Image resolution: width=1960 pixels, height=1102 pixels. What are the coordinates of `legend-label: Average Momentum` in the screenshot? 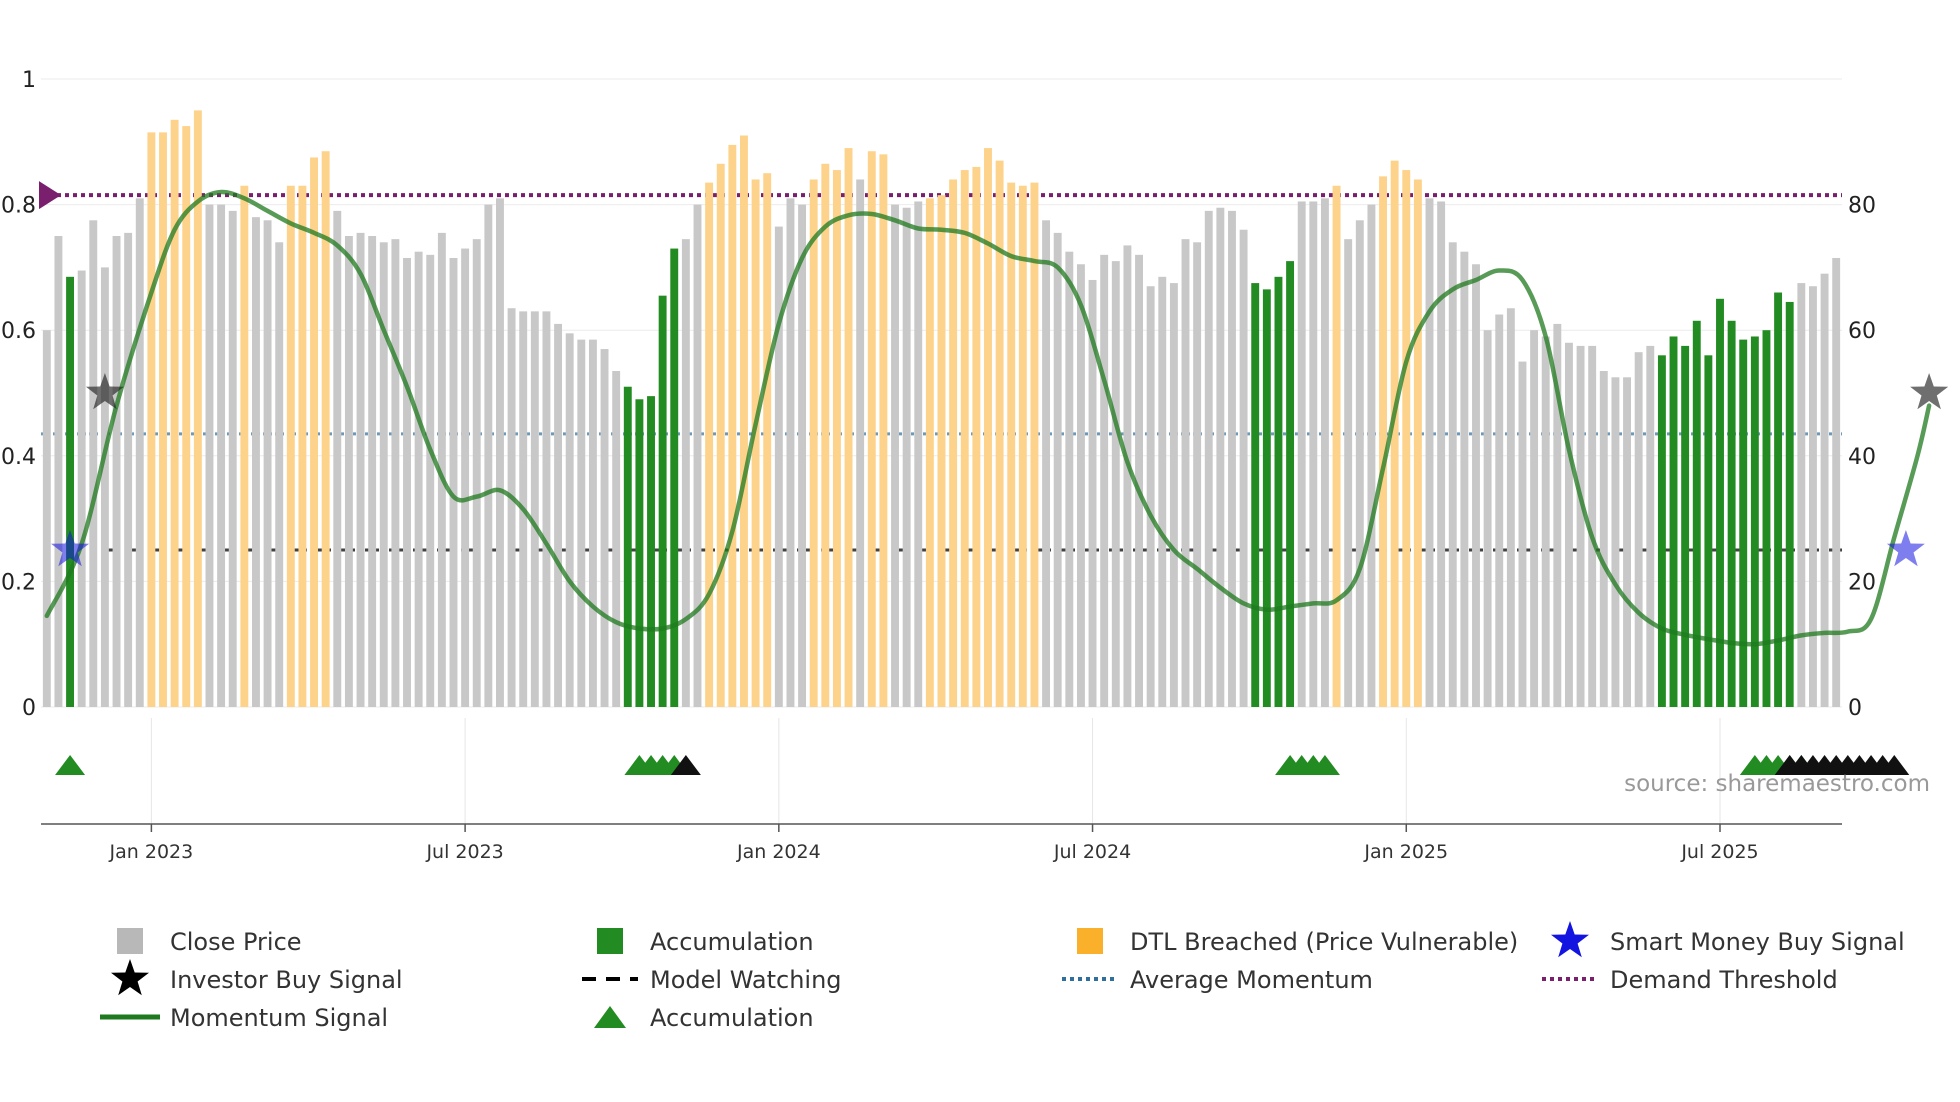 It's located at (1251, 980).